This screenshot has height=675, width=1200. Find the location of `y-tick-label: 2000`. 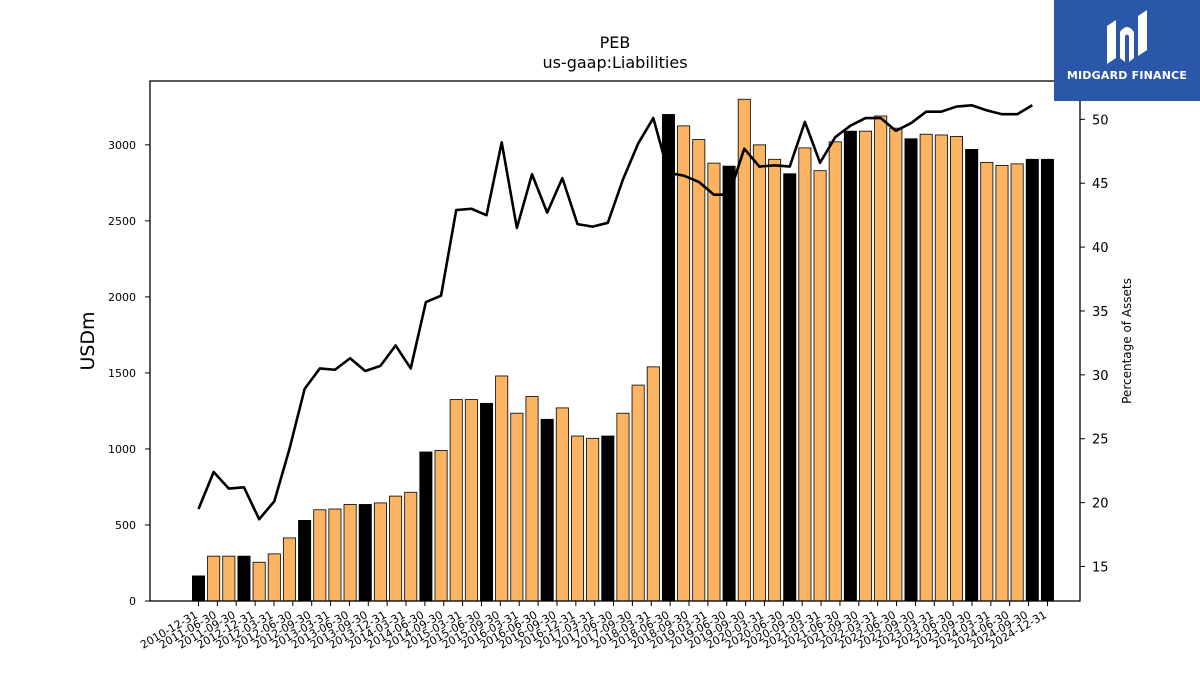

y-tick-label: 2000 is located at coordinates (122, 297).